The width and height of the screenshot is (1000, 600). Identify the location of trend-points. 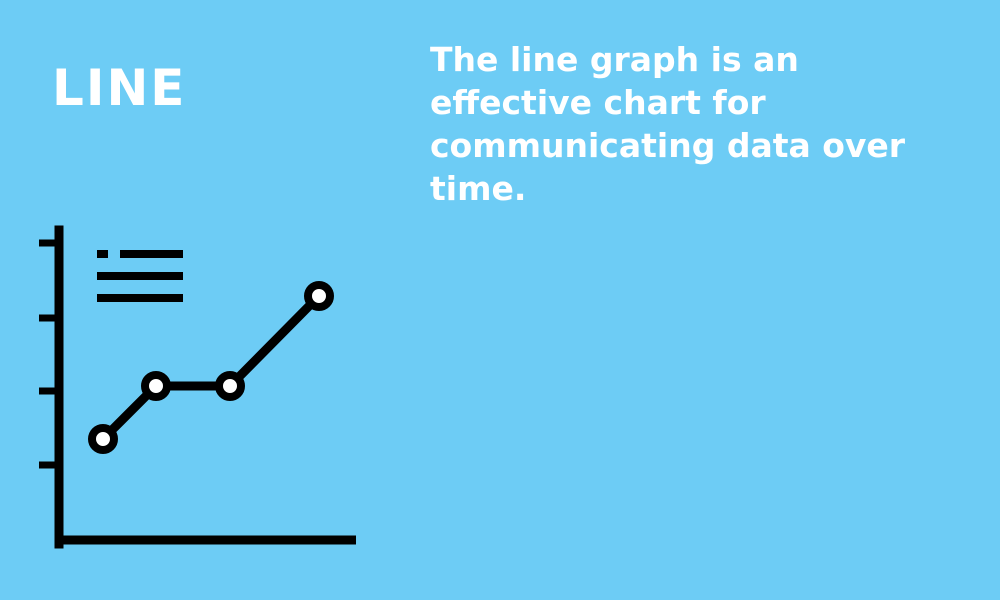
(211, 367).